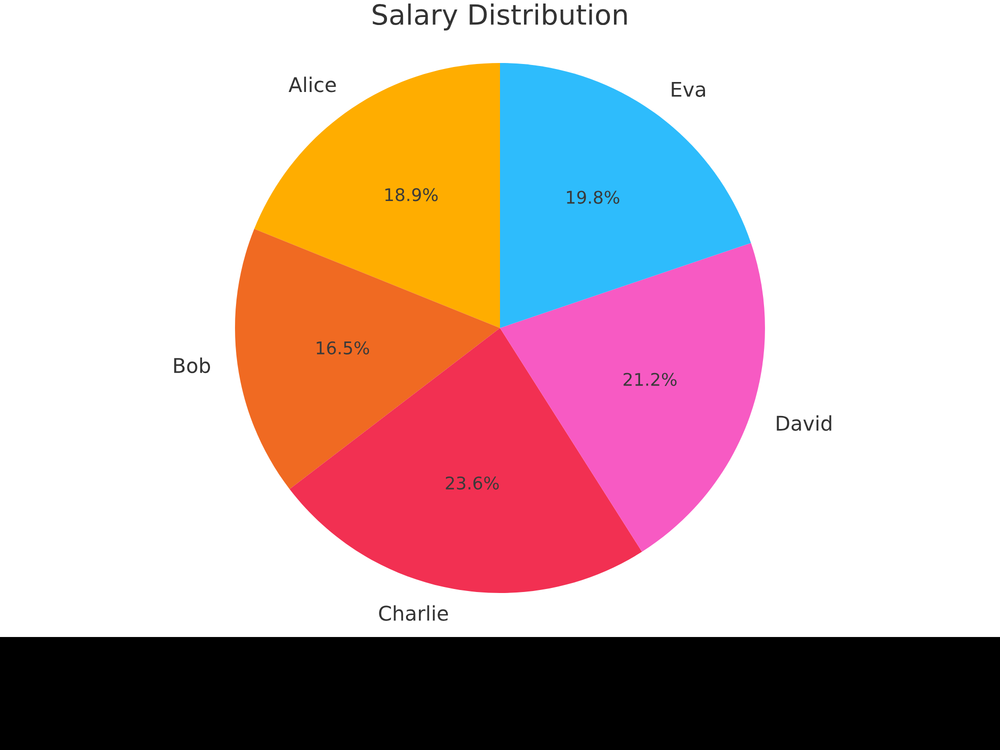 The height and width of the screenshot is (750, 1000). What do you see at coordinates (689, 89) in the screenshot?
I see `slice-label: Eva` at bounding box center [689, 89].